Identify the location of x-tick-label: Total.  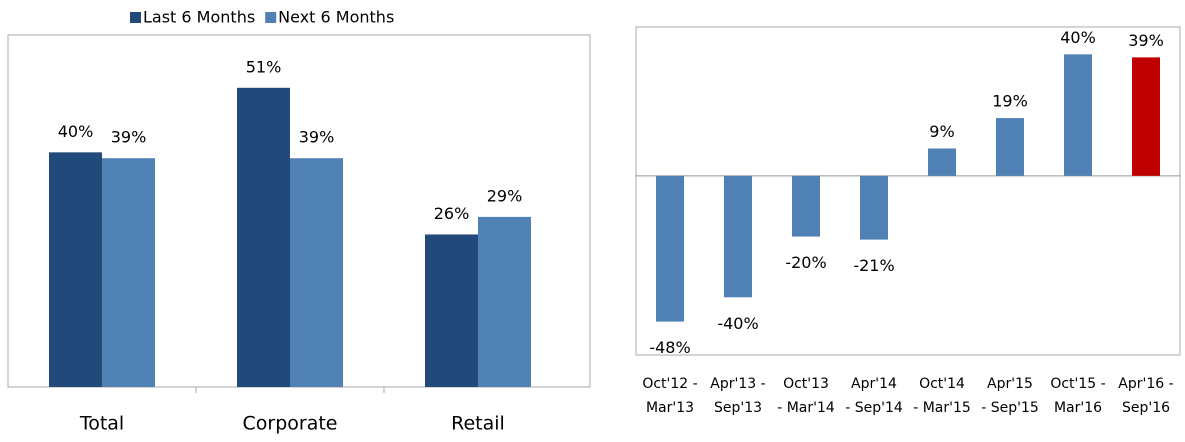
(101, 424).